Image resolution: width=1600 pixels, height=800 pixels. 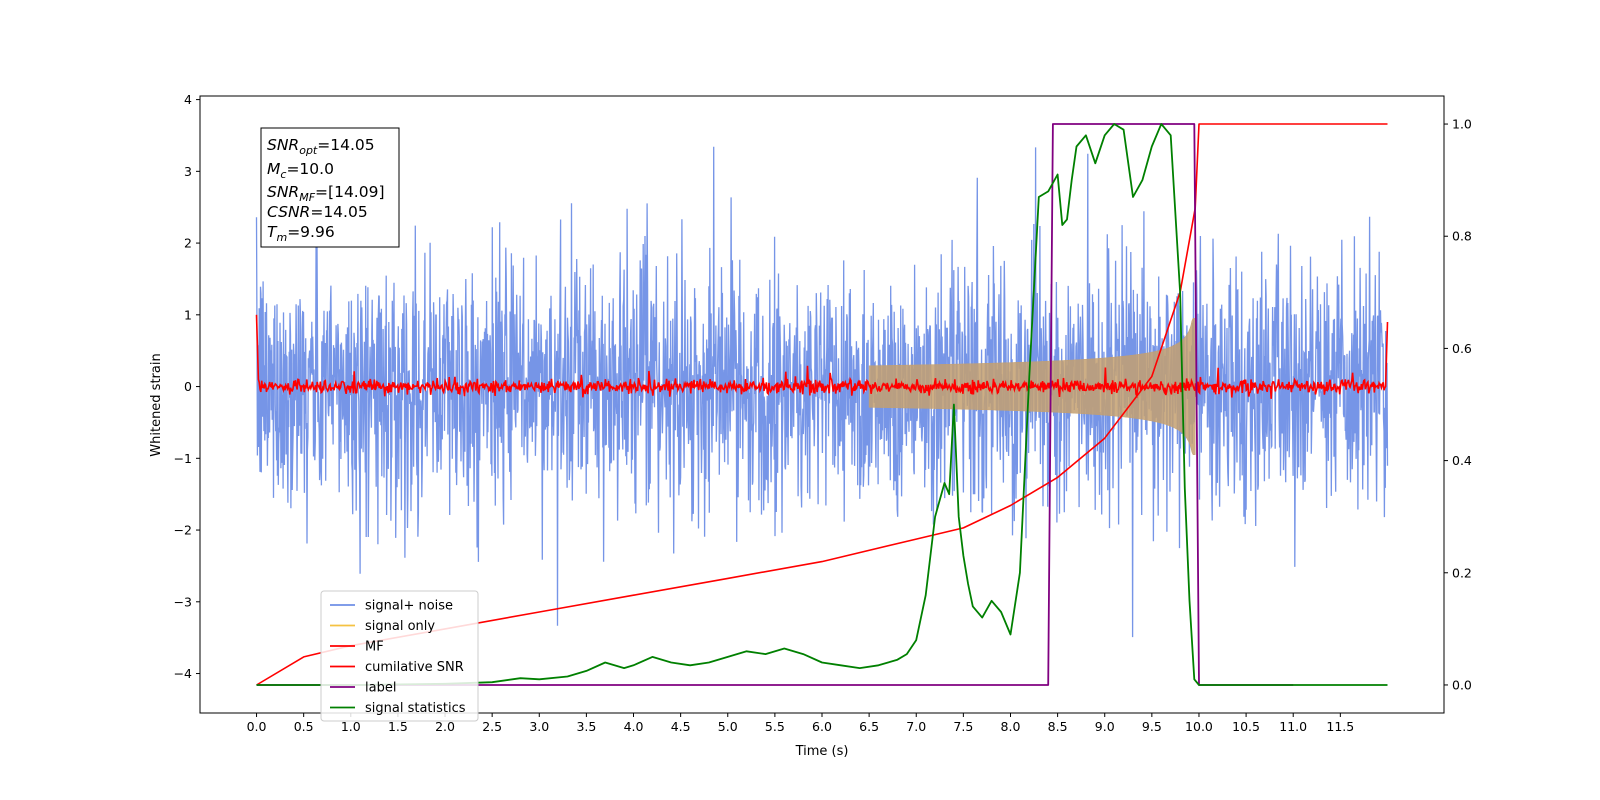 What do you see at coordinates (257, 726) in the screenshot?
I see `x-tick-label: 0.0` at bounding box center [257, 726].